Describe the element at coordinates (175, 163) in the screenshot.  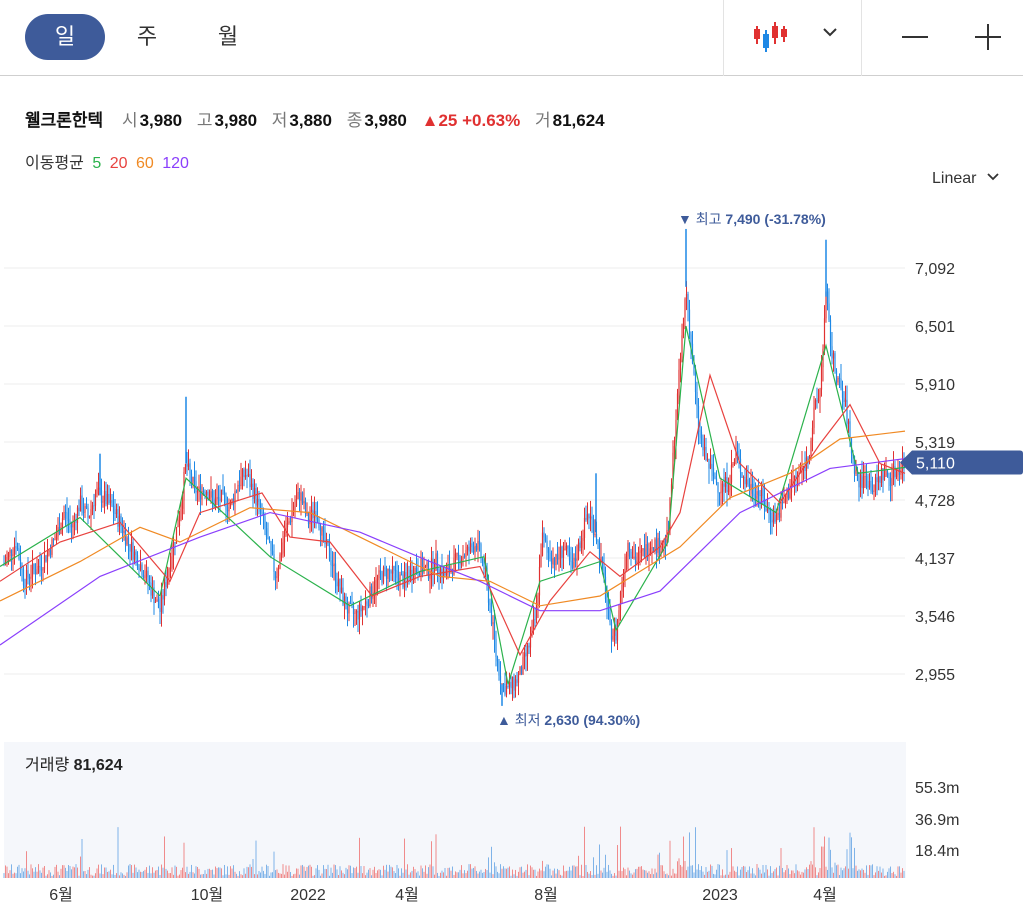
I see `ma120-legend: 120` at that location.